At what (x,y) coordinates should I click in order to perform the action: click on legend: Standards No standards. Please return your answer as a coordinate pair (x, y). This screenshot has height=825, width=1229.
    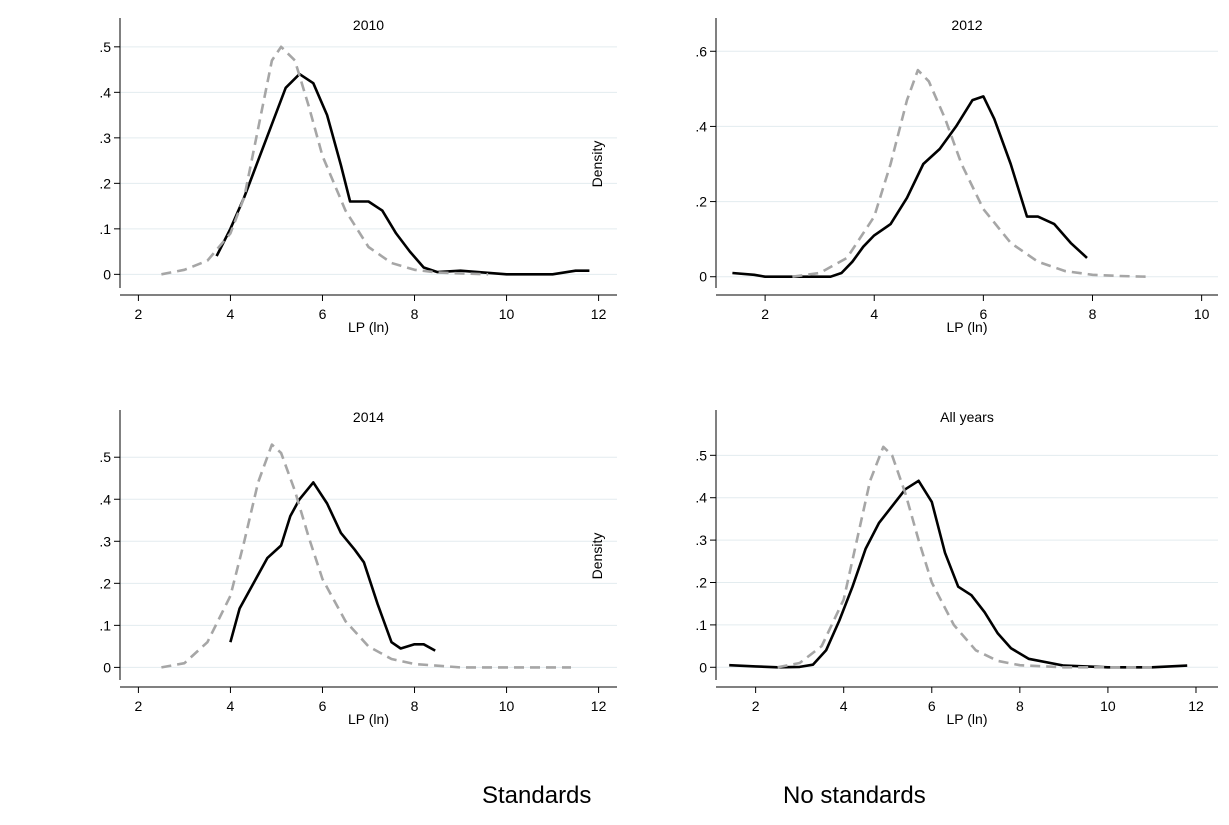
    Looking at the image, I should click on (614, 795).